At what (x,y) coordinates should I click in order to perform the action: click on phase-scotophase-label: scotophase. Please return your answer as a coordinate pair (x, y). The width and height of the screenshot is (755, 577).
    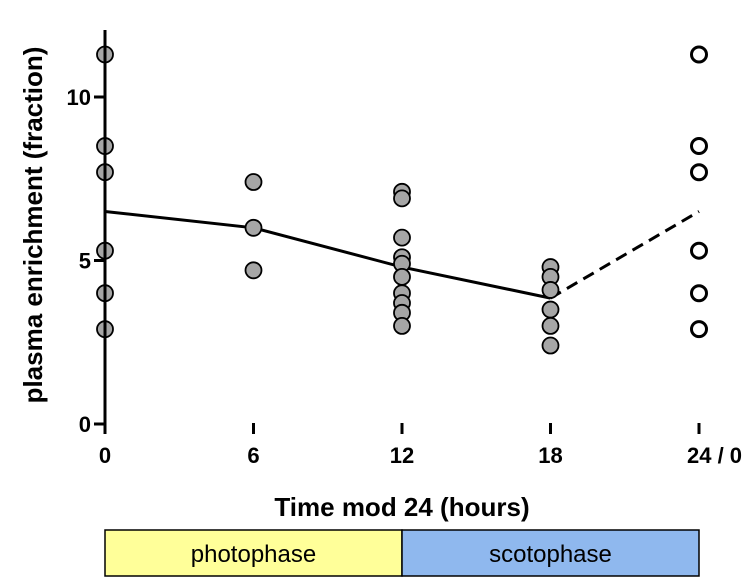
    Looking at the image, I should click on (550, 554).